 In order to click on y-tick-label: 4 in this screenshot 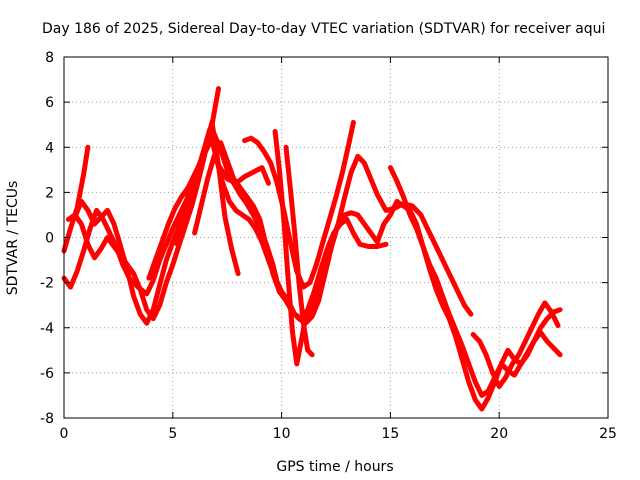, I will do `click(49, 148)`.